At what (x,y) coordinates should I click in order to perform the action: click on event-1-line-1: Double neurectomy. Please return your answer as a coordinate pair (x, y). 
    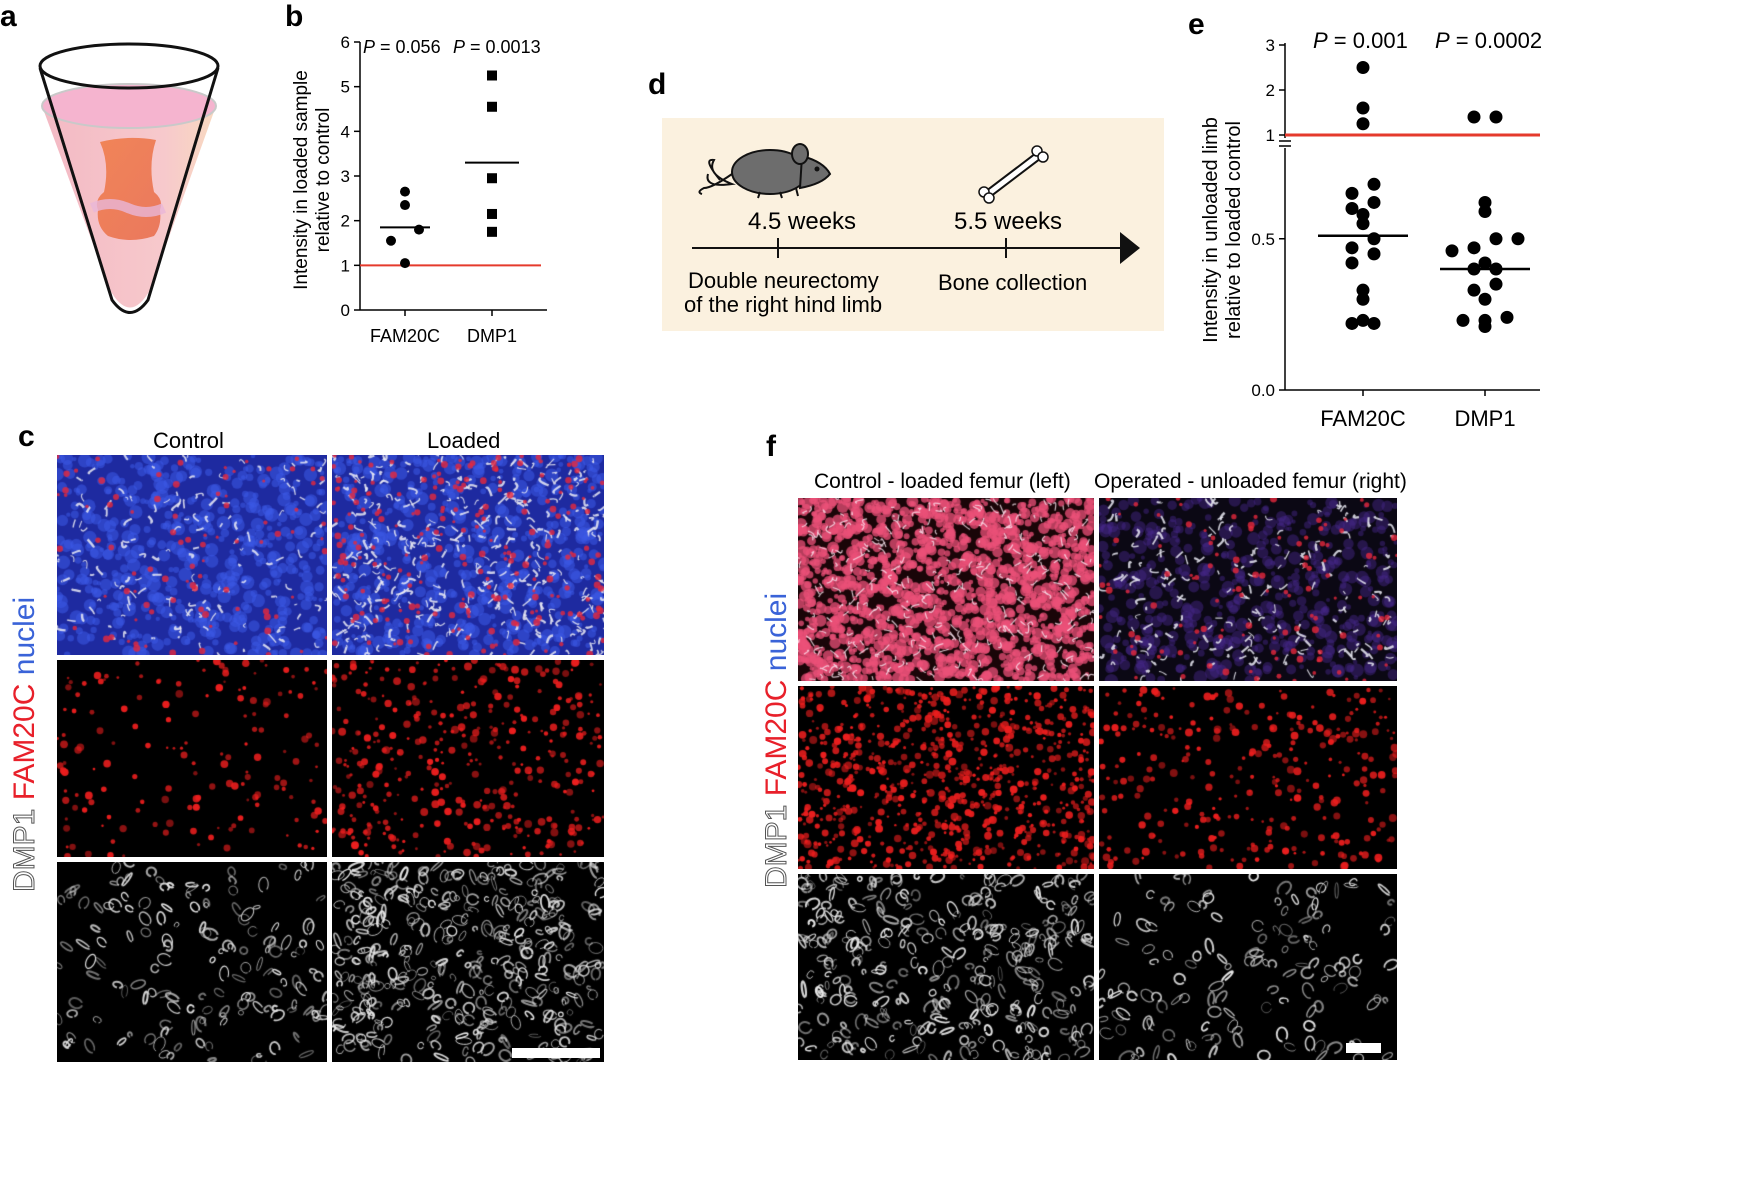
    Looking at the image, I should click on (783, 280).